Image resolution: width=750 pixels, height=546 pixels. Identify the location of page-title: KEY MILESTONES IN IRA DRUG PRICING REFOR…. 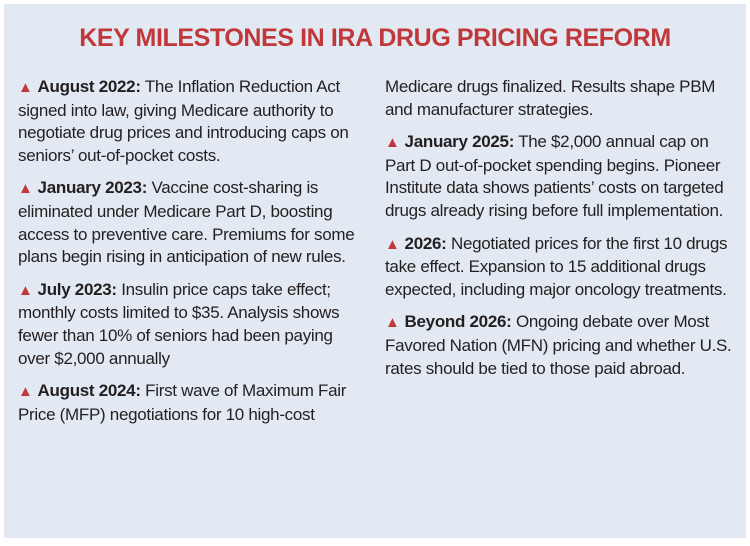
(375, 38).